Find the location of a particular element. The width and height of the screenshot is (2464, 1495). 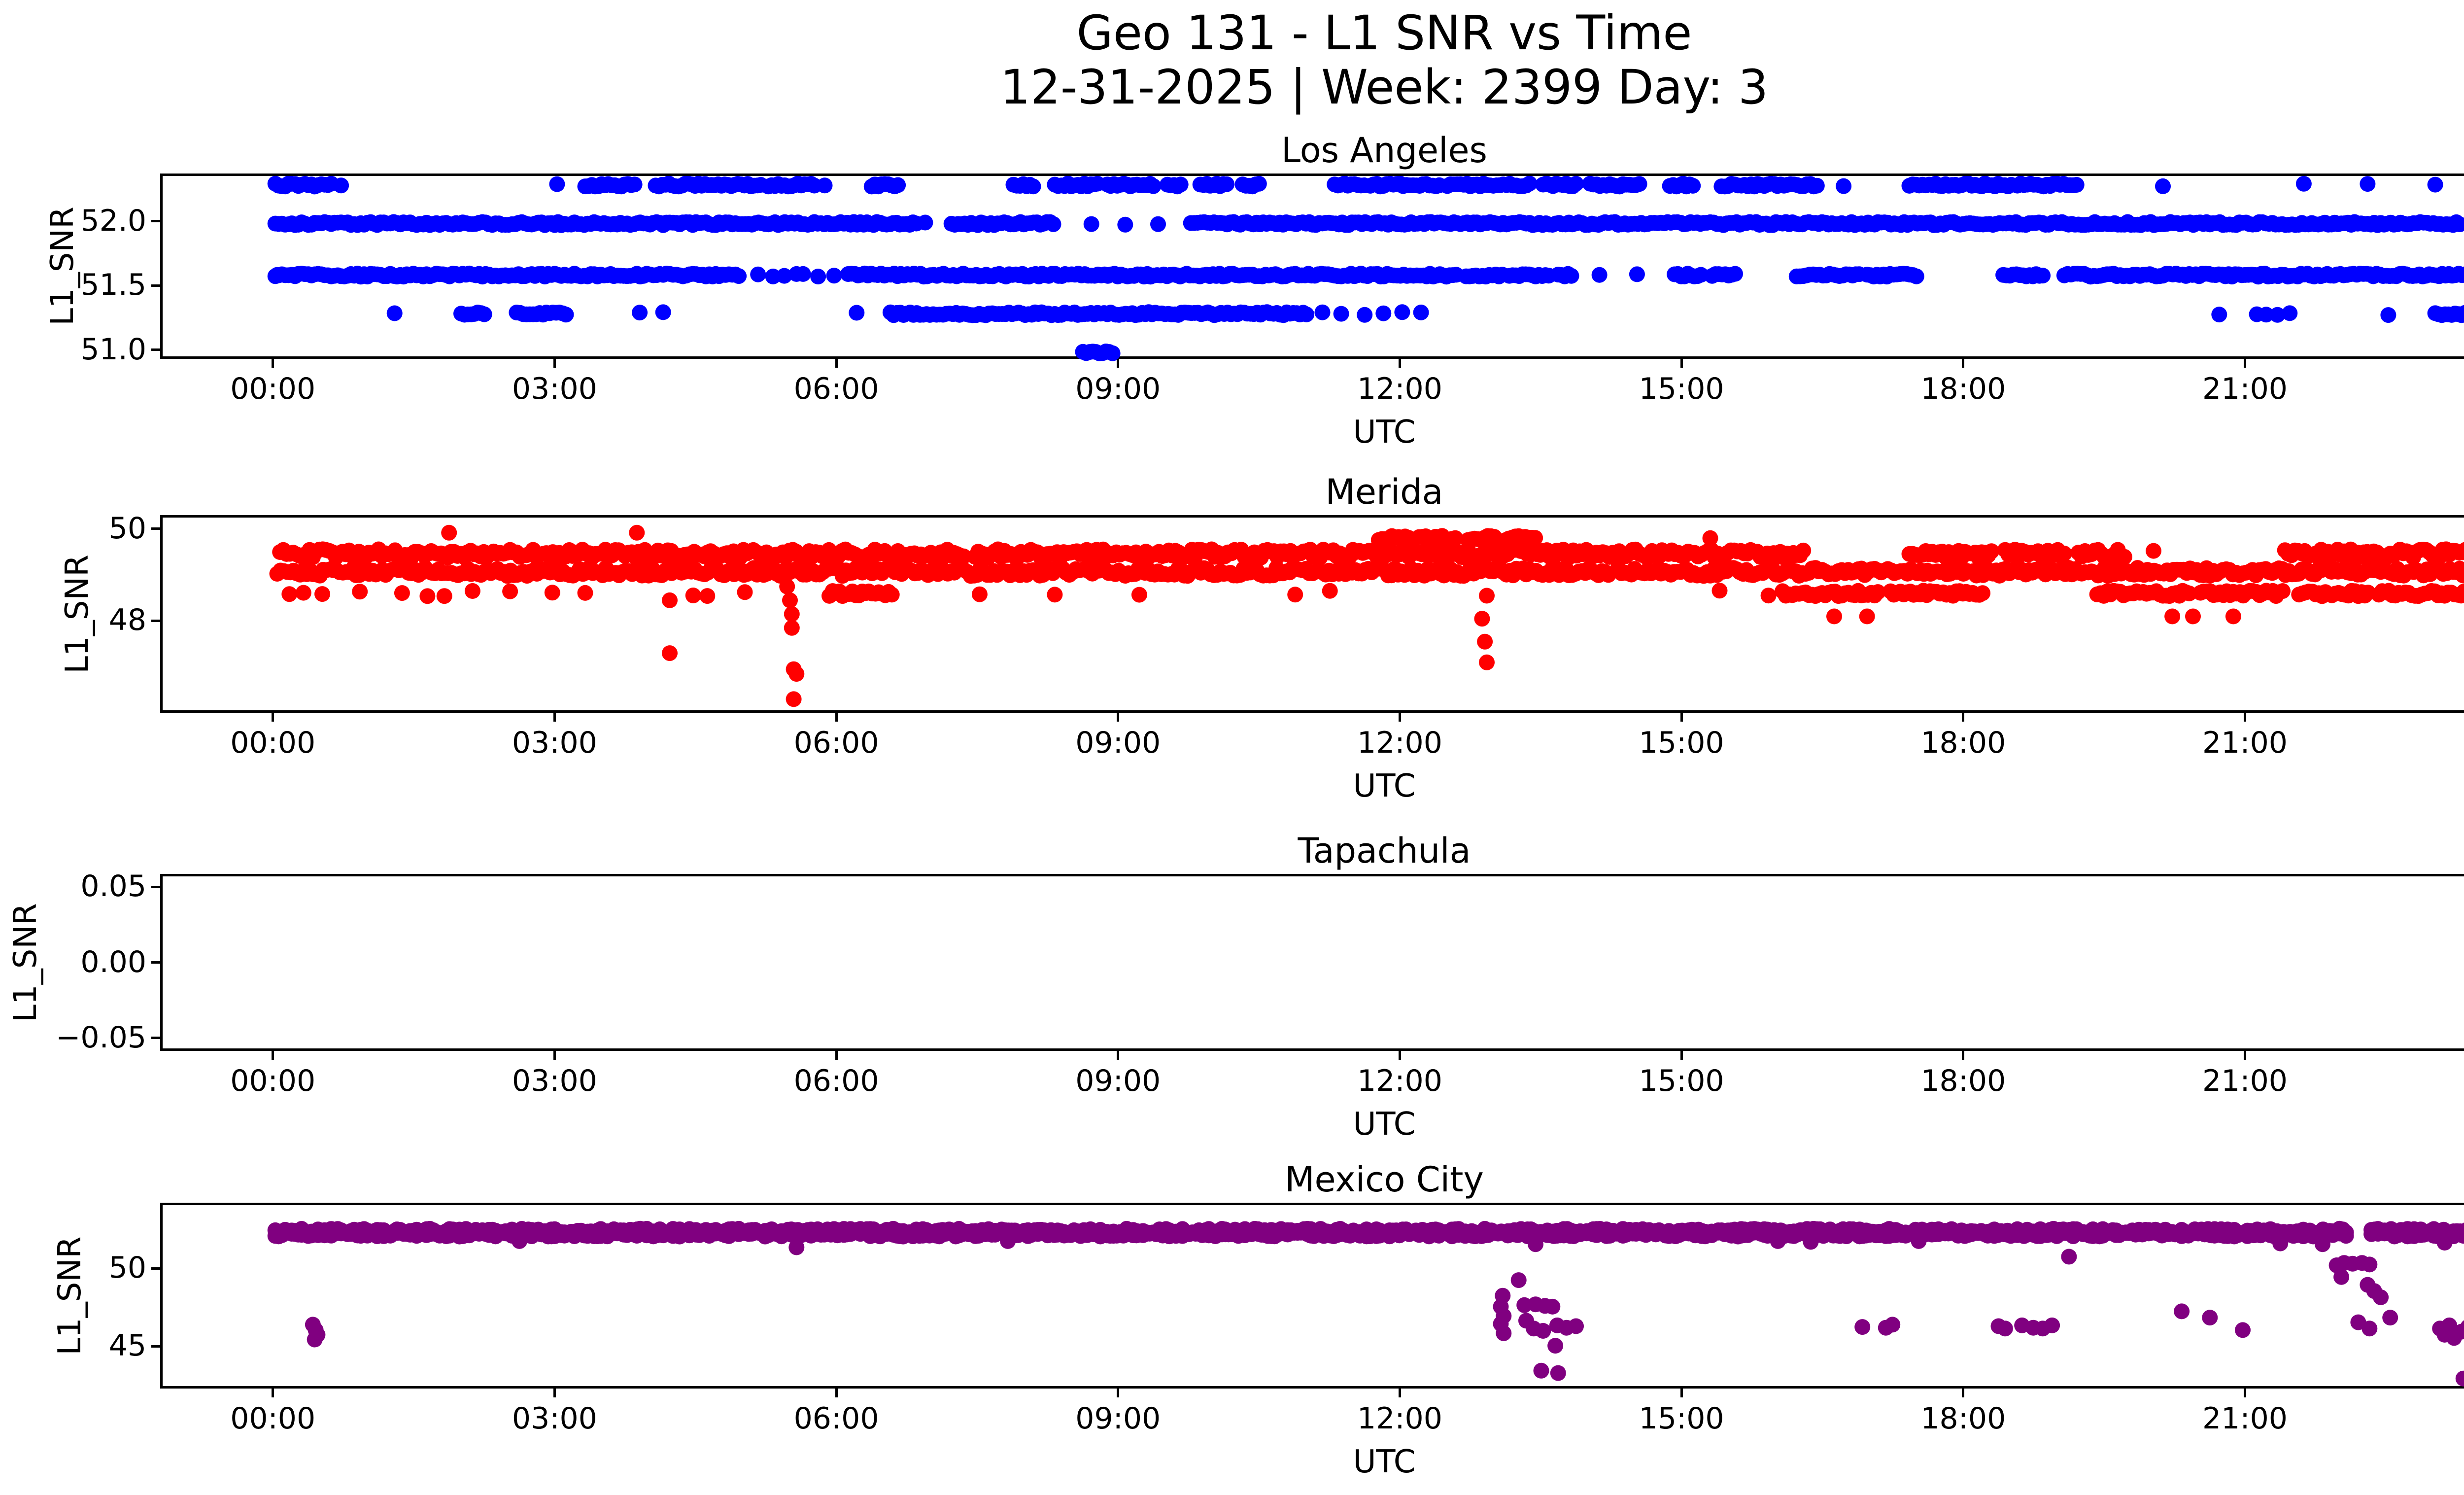

y-tick-label: 48 is located at coordinates (127, 620).